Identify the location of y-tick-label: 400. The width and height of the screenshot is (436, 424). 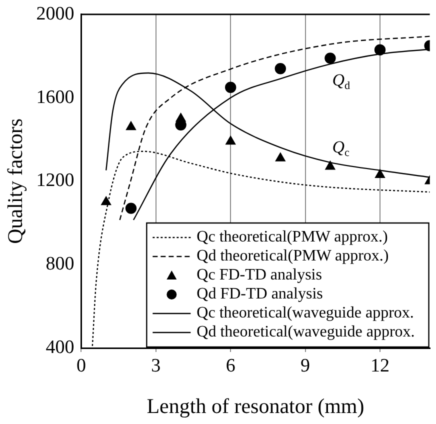
(60, 347).